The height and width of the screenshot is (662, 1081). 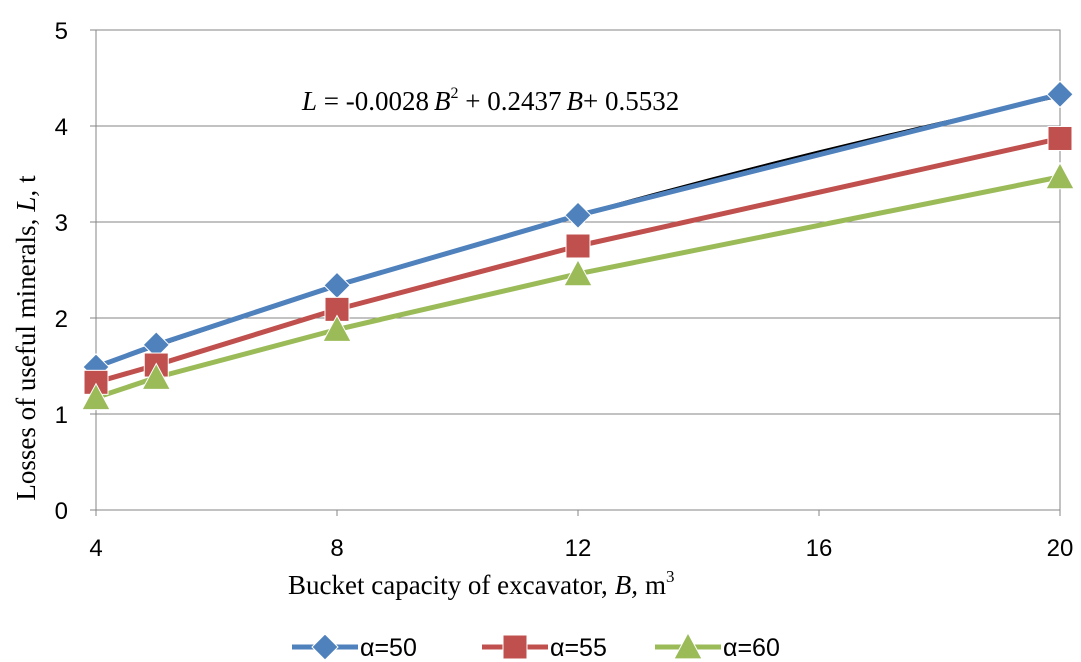 I want to click on x-tick-label: 20, so click(x=1060, y=548).